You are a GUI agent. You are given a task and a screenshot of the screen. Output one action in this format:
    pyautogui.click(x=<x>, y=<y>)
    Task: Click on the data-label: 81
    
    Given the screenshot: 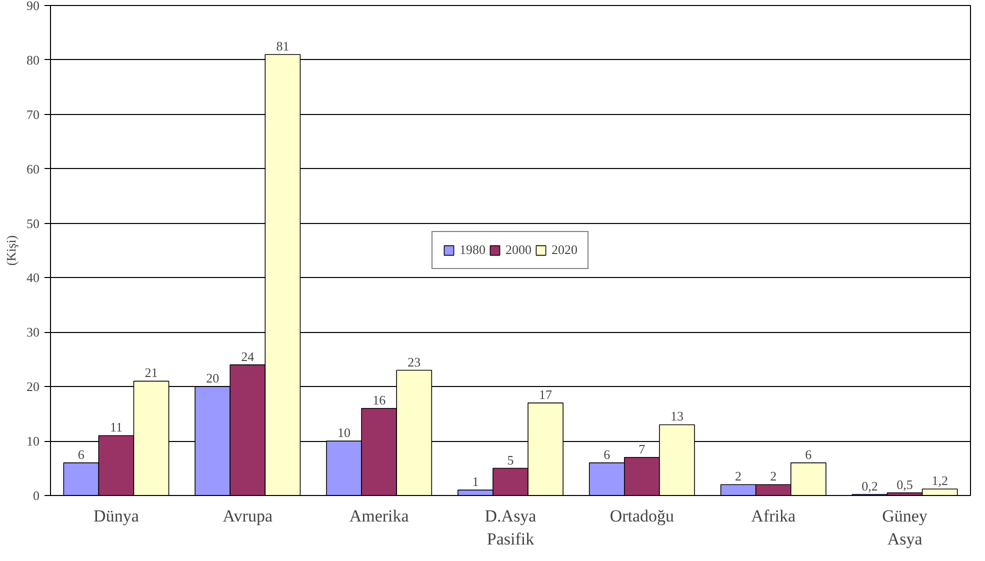 What is the action you would take?
    pyautogui.click(x=283, y=46)
    